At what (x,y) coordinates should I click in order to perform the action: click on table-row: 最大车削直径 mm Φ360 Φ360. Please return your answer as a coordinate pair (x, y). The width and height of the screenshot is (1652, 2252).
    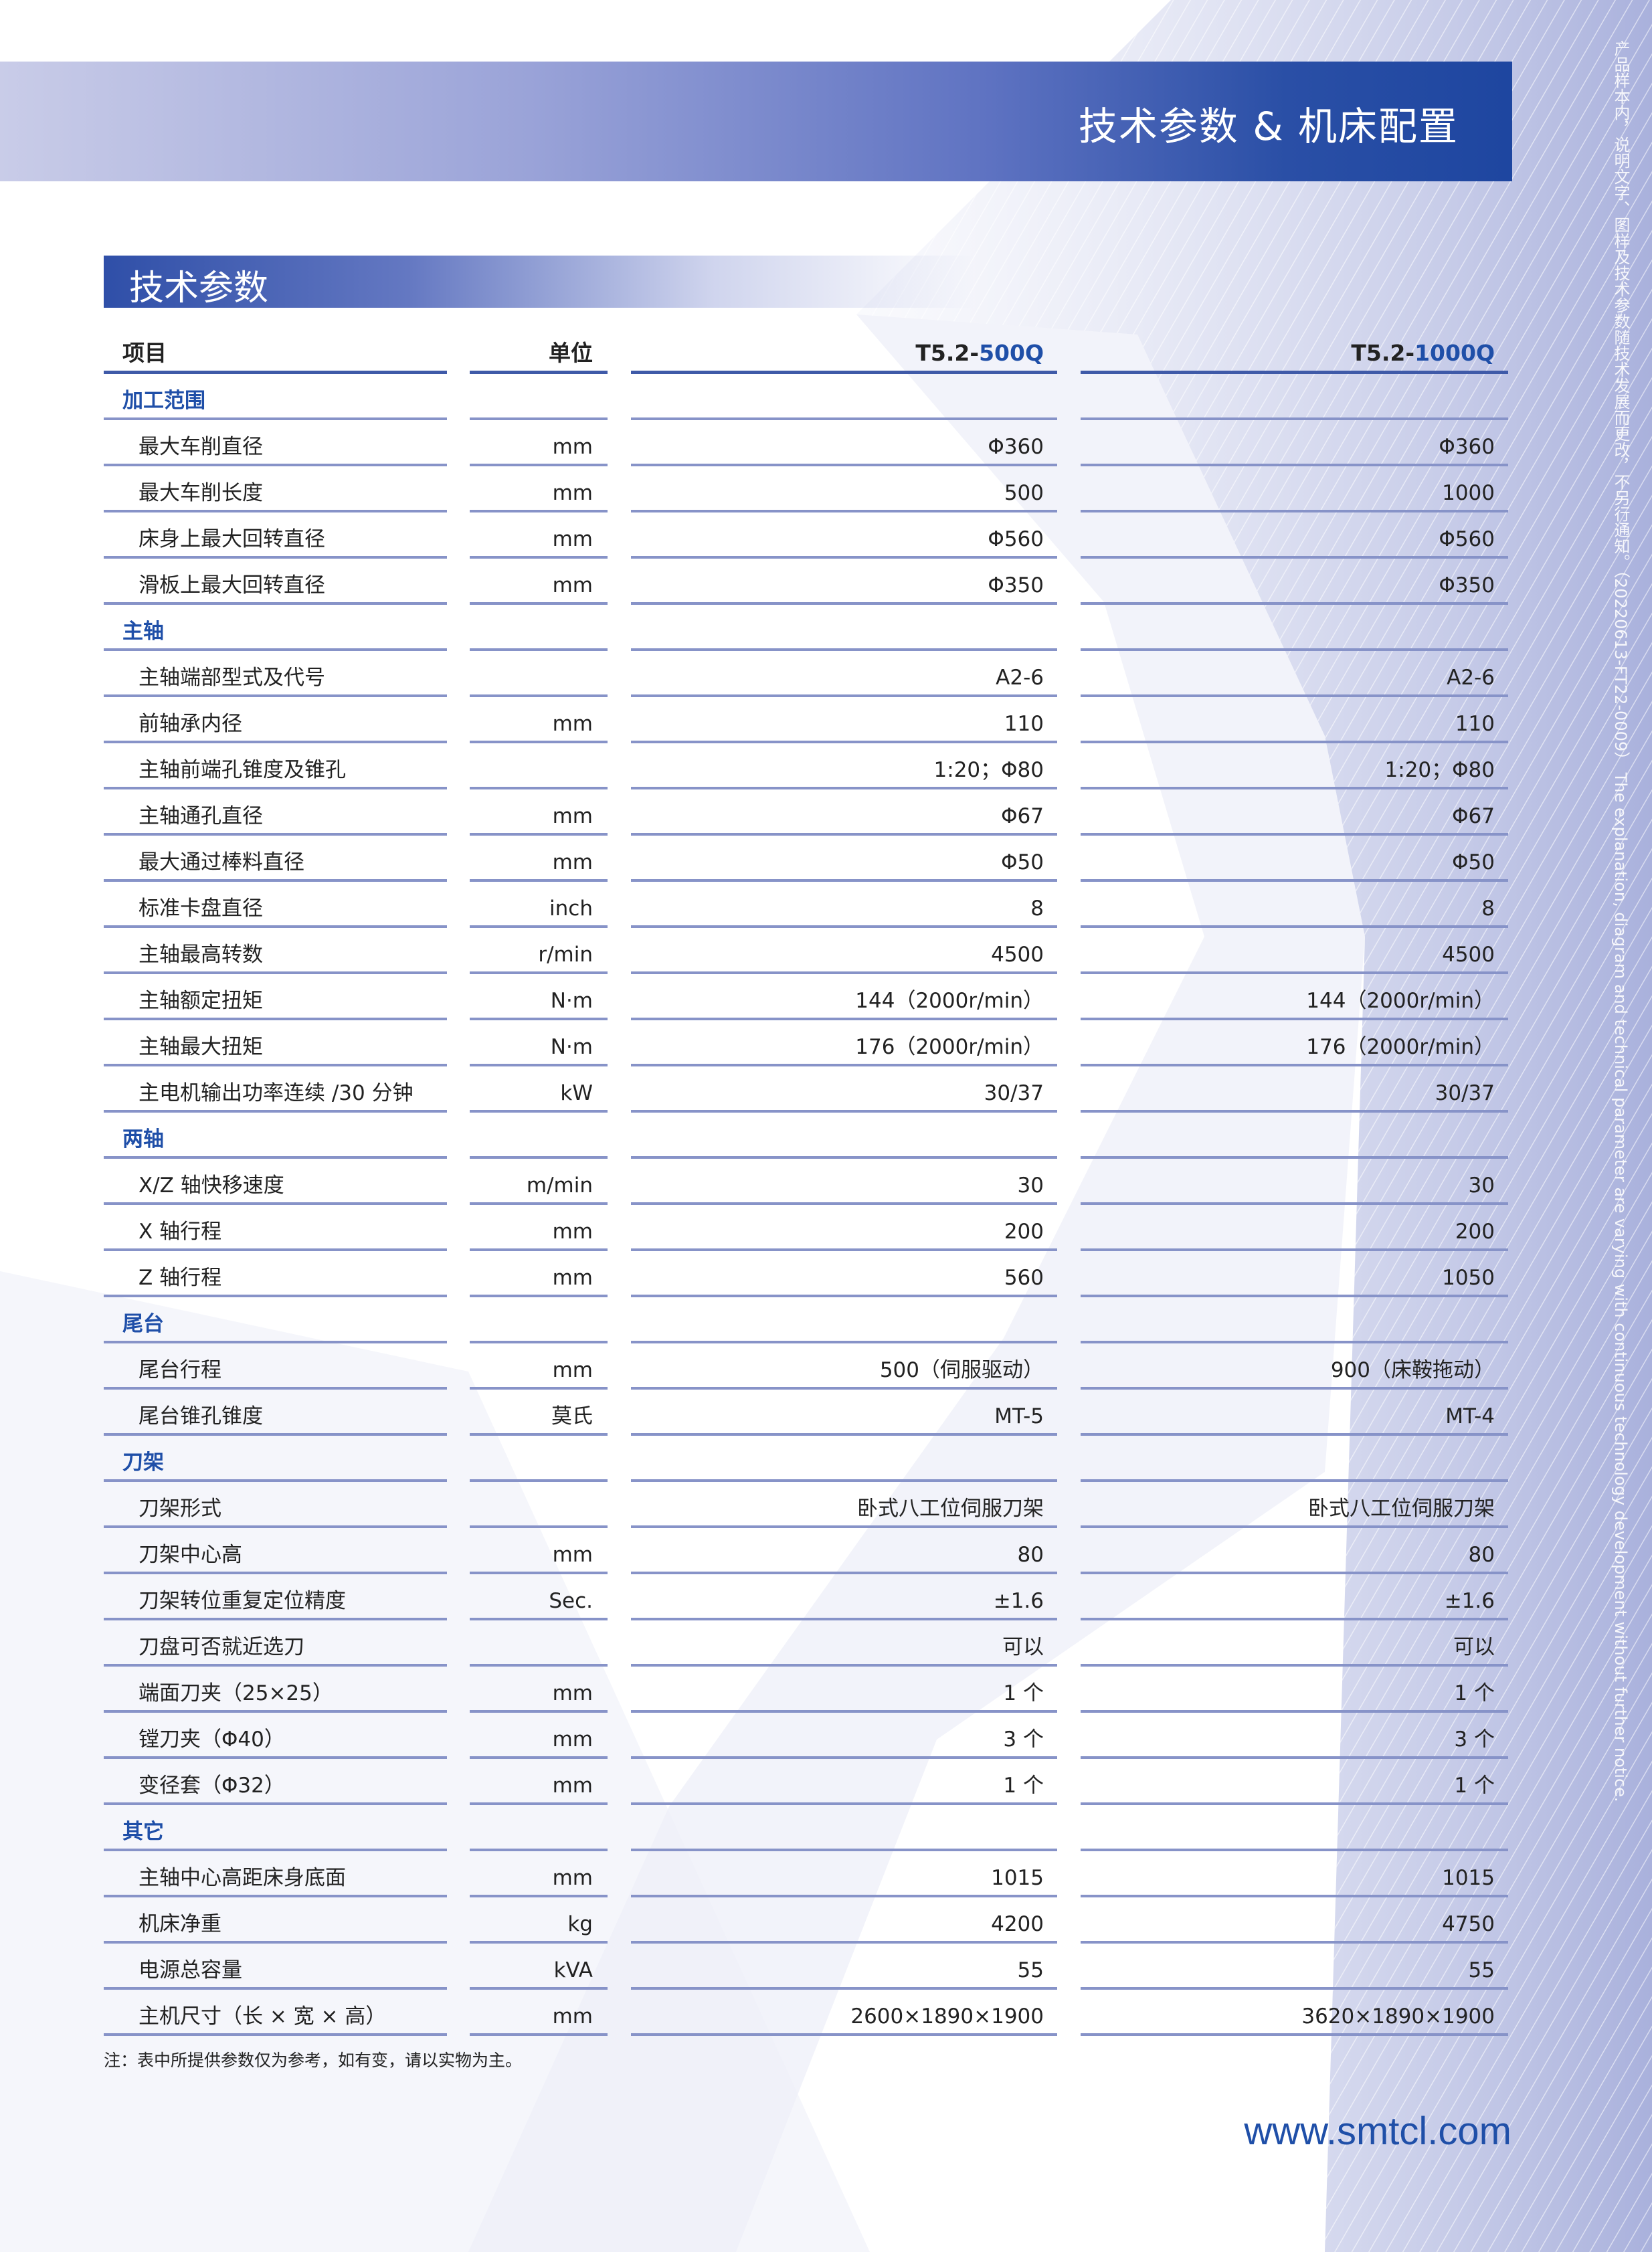
    Looking at the image, I should click on (807, 443).